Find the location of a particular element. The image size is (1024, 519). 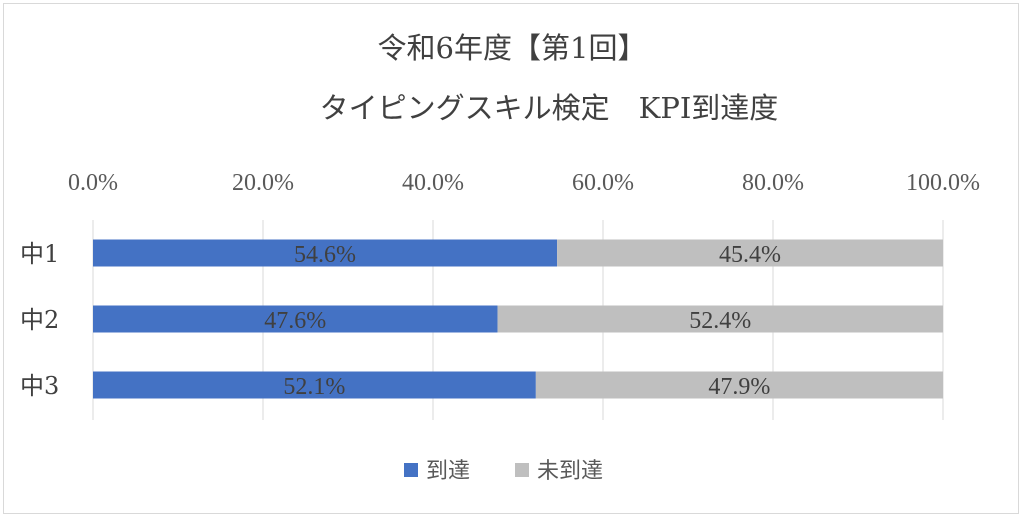

category-label: 中1 is located at coordinates (39, 254).